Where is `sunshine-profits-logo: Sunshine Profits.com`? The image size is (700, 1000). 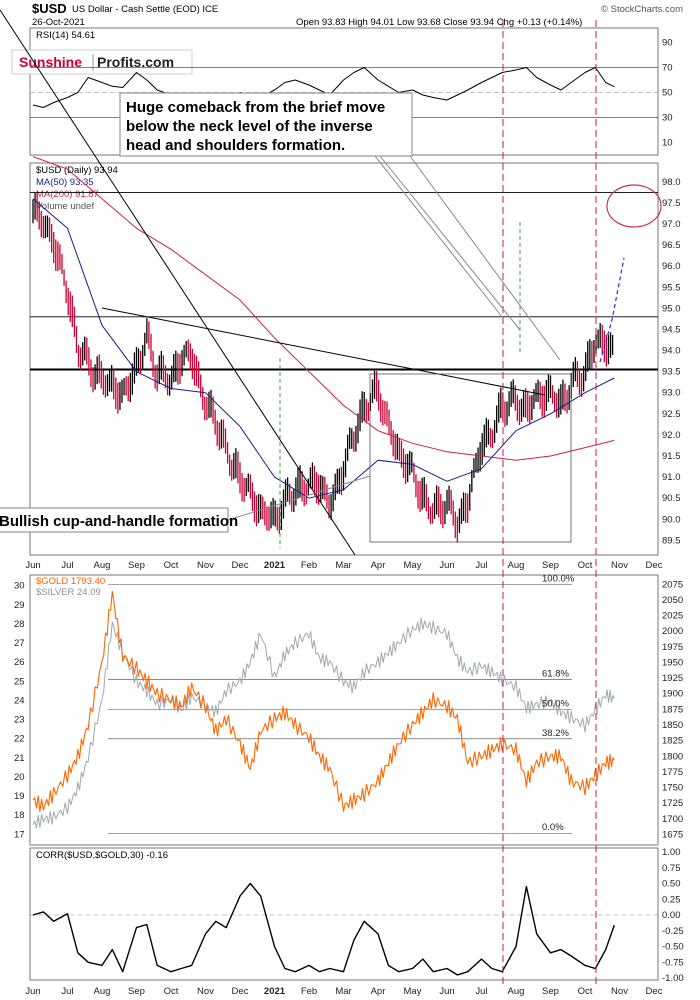 sunshine-profits-logo: Sunshine Profits.com is located at coordinates (102, 62).